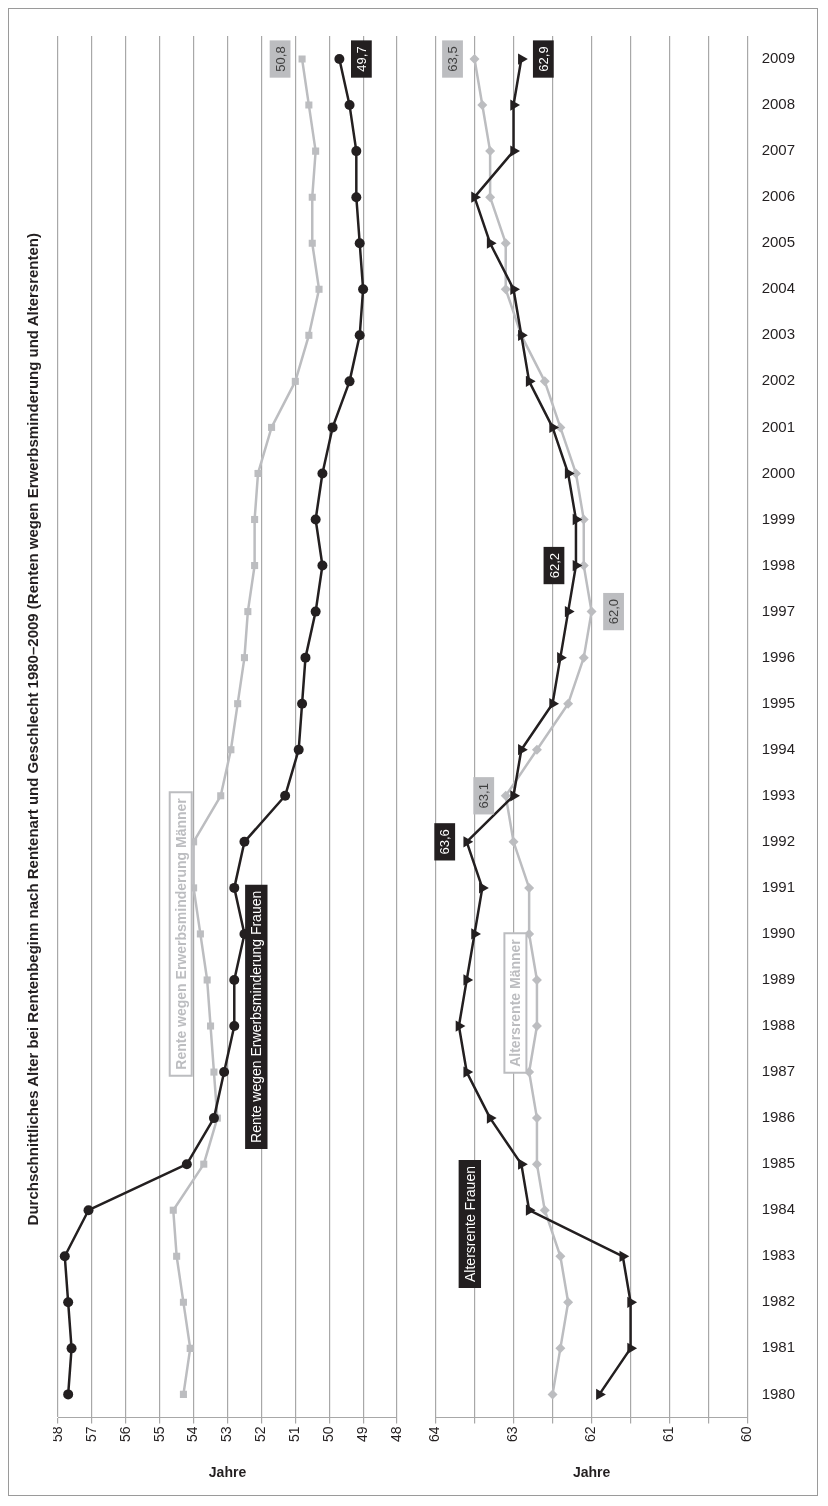  I want to click on y-tick-label: 2008, so click(778, 104).